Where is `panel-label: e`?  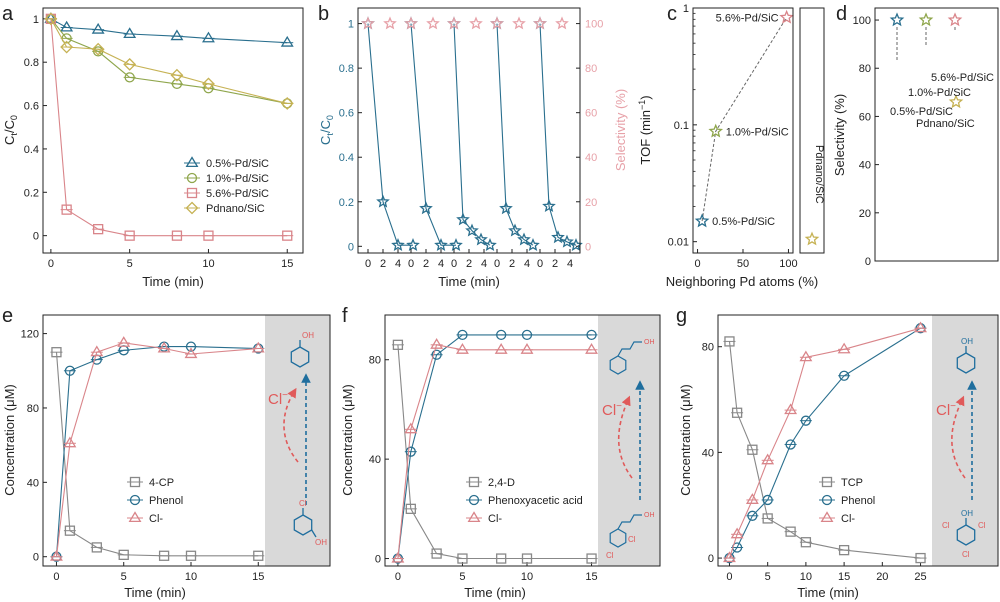 panel-label: e is located at coordinates (7, 316).